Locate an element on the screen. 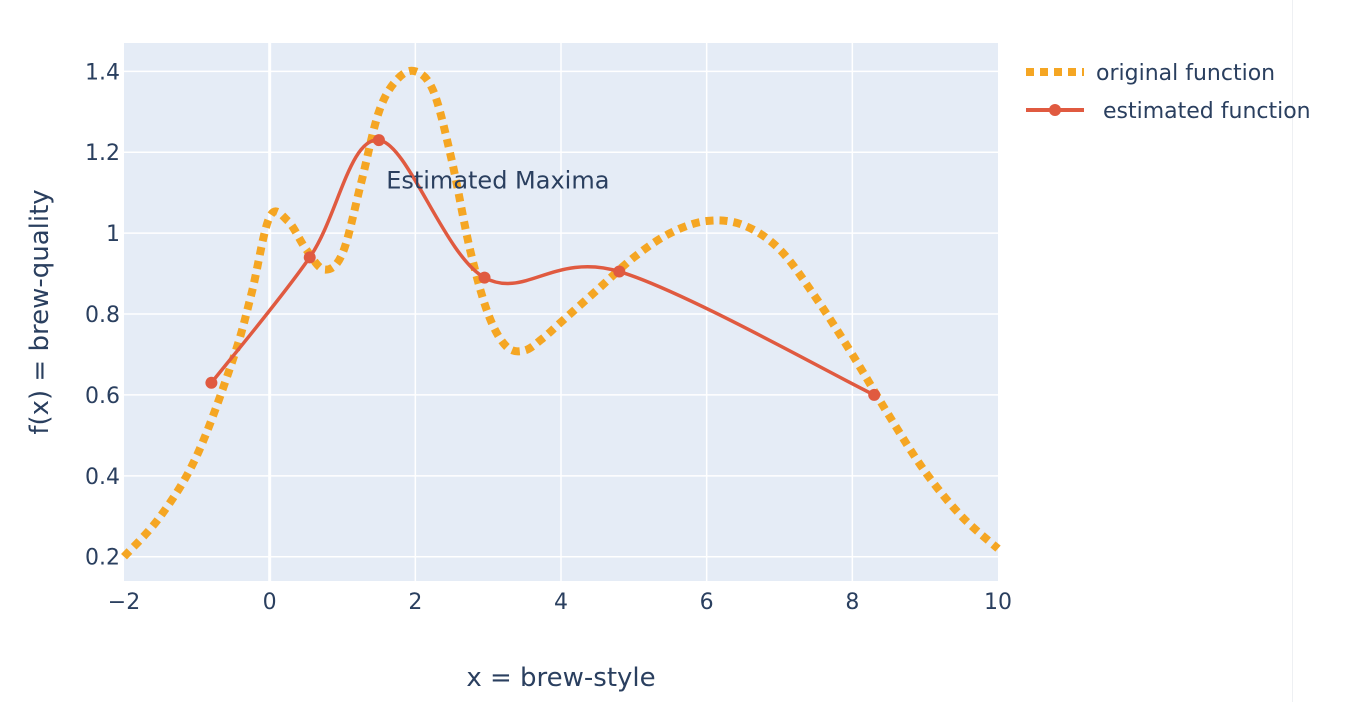 The image size is (1346, 706). y-tick-label: 1.4 is located at coordinates (102, 72).